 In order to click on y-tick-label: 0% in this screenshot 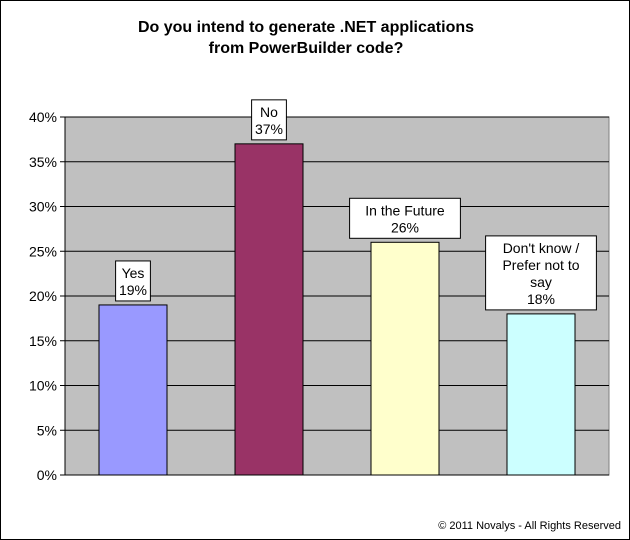, I will do `click(47, 475)`.